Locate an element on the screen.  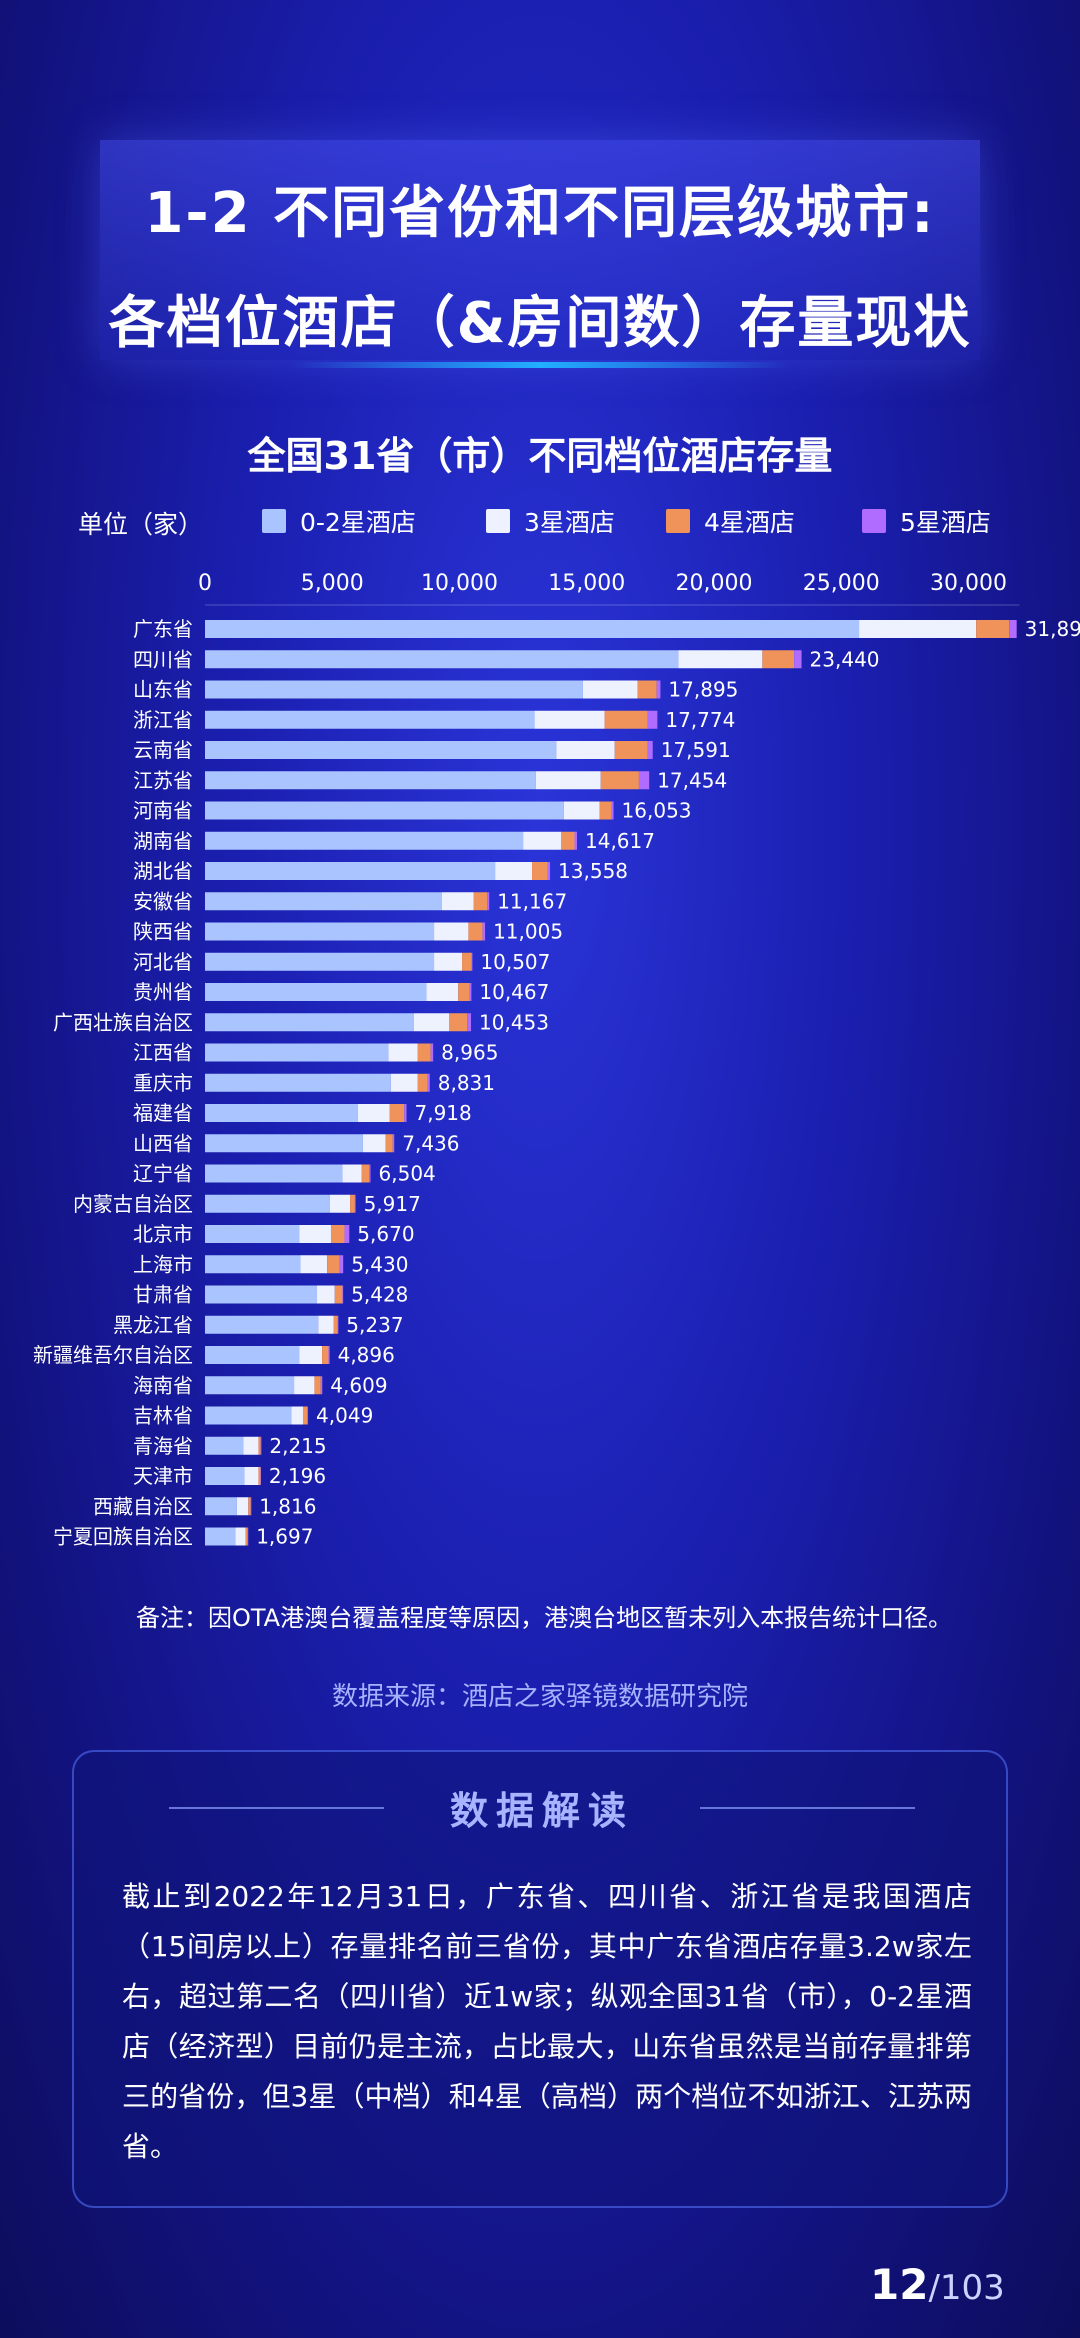
category-label: 山西省 is located at coordinates (163, 1143).